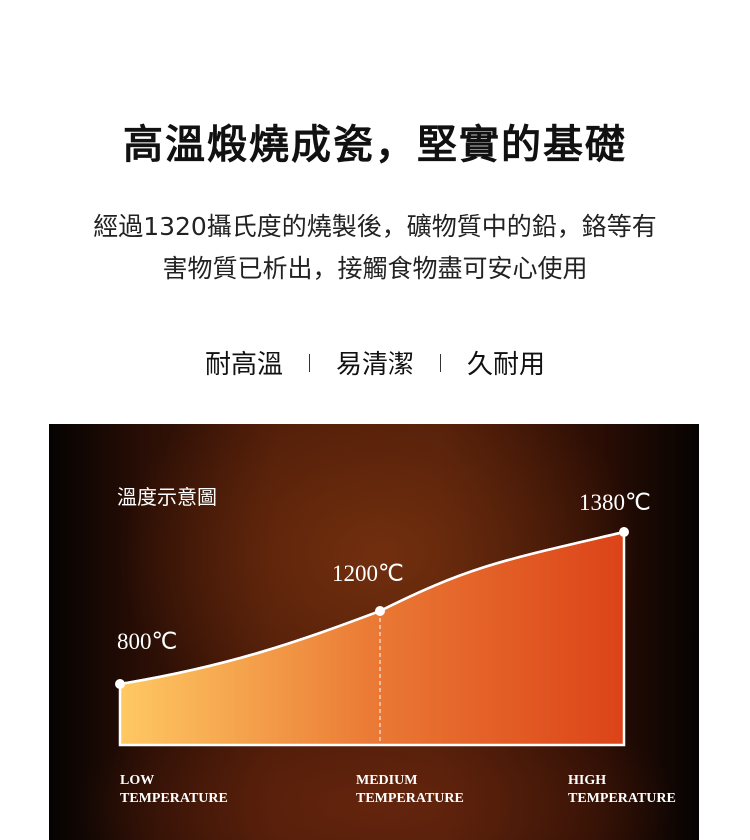 The height and width of the screenshot is (840, 750). What do you see at coordinates (167, 497) in the screenshot?
I see `chart-title: 溫度示意圖` at bounding box center [167, 497].